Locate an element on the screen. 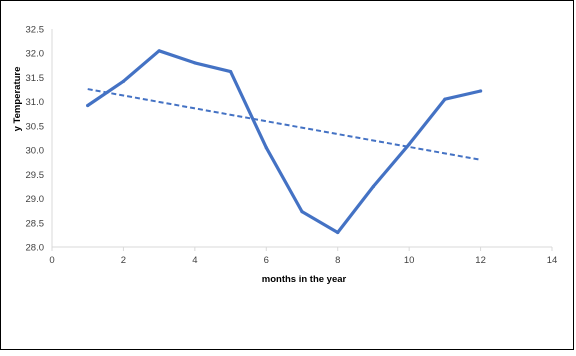 The height and width of the screenshot is (356, 576). y-tick-label: 32.5 is located at coordinates (35, 30).